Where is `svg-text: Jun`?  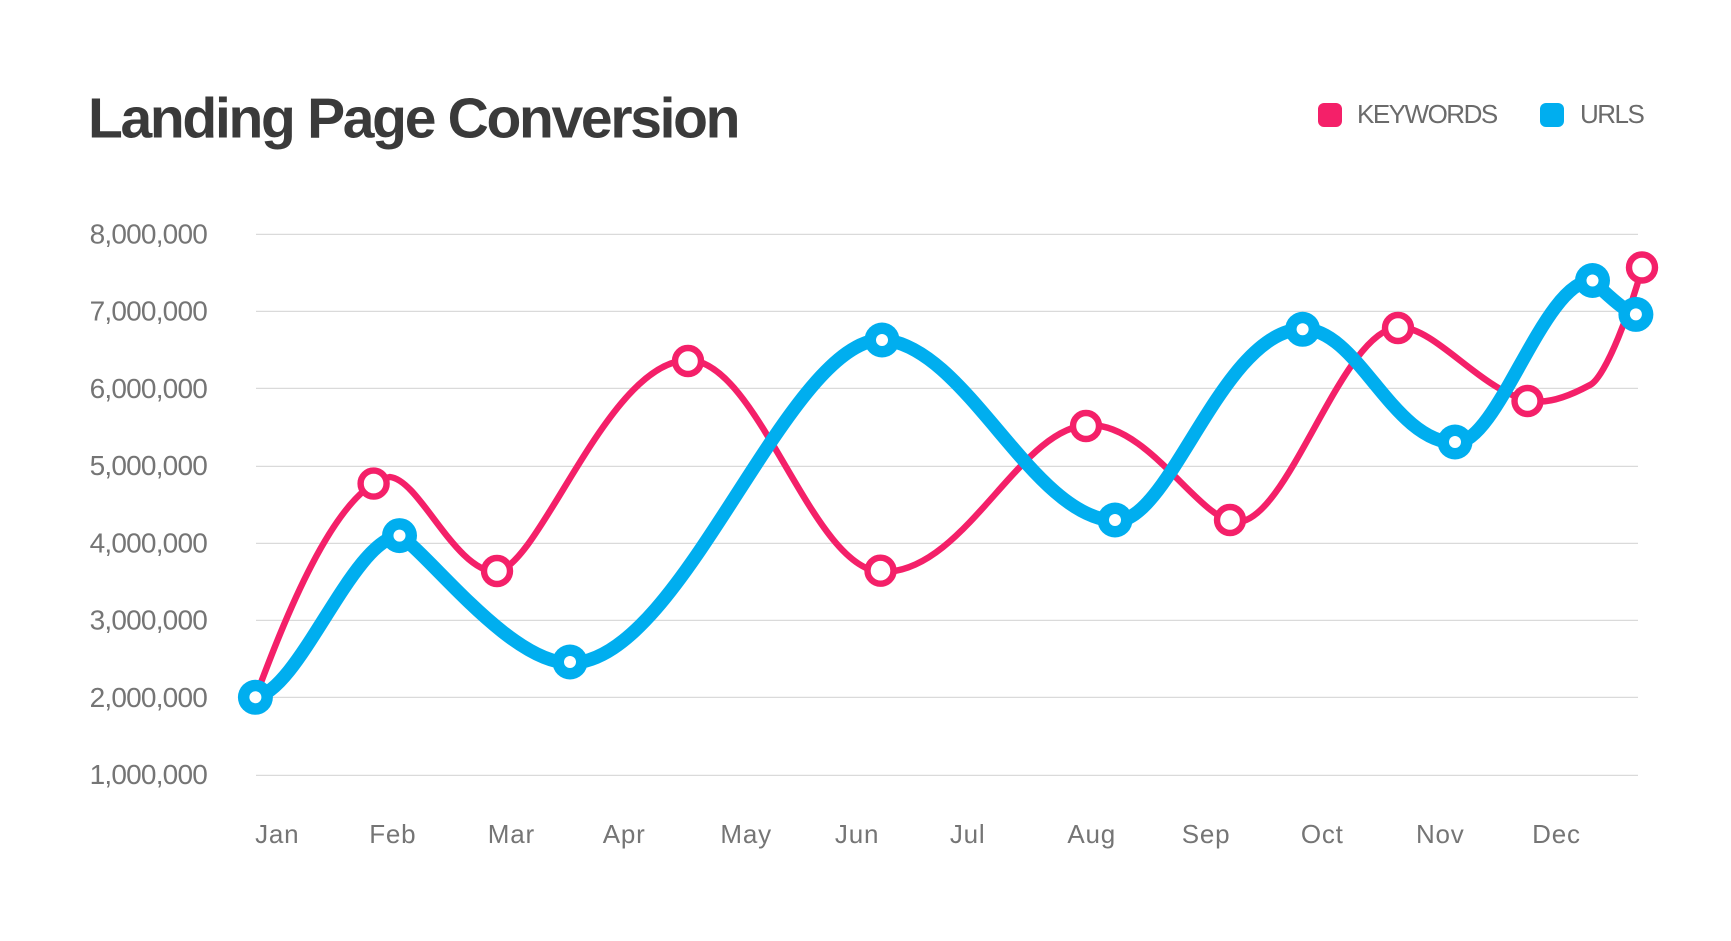
svg-text: Jun is located at coordinates (857, 834).